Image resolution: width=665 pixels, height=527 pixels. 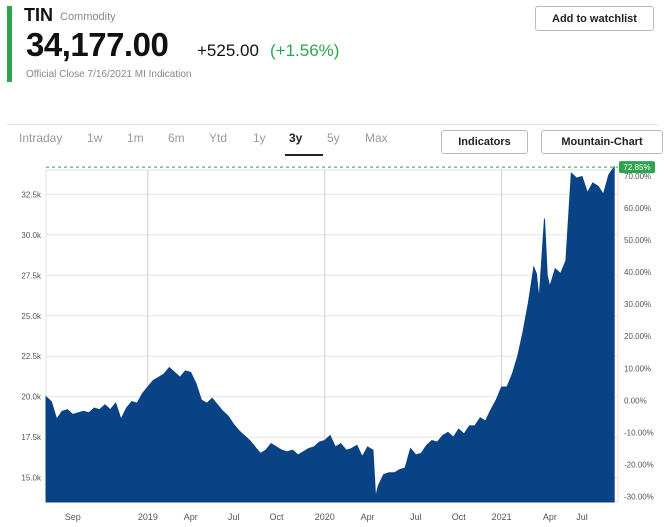 What do you see at coordinates (88, 17) in the screenshot?
I see `asset-class-label: Commodity` at bounding box center [88, 17].